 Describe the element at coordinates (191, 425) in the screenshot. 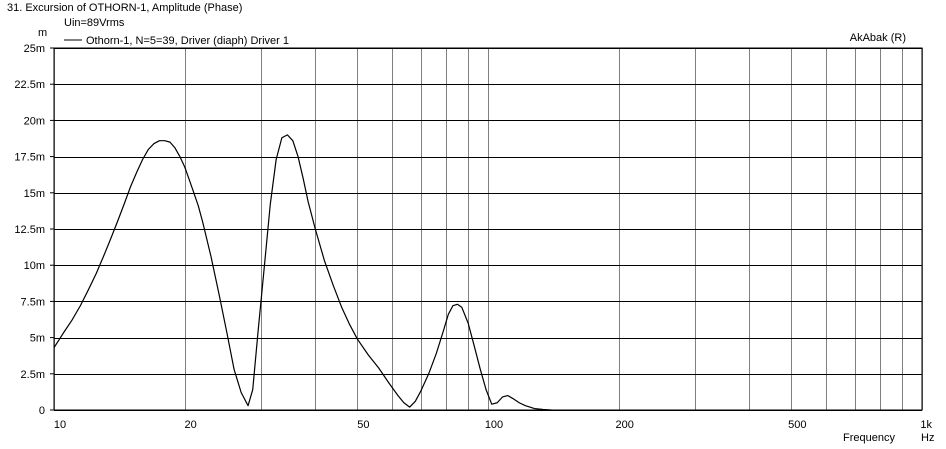

I see `x-tick-label: 20` at that location.